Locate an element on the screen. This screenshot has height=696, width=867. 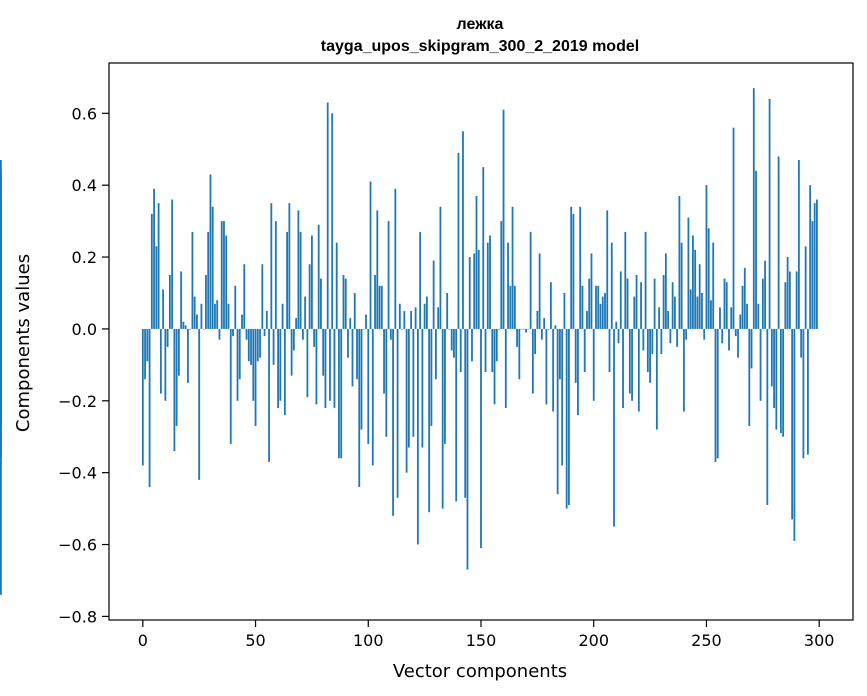
bar-undefined is located at coordinates (1, 461).